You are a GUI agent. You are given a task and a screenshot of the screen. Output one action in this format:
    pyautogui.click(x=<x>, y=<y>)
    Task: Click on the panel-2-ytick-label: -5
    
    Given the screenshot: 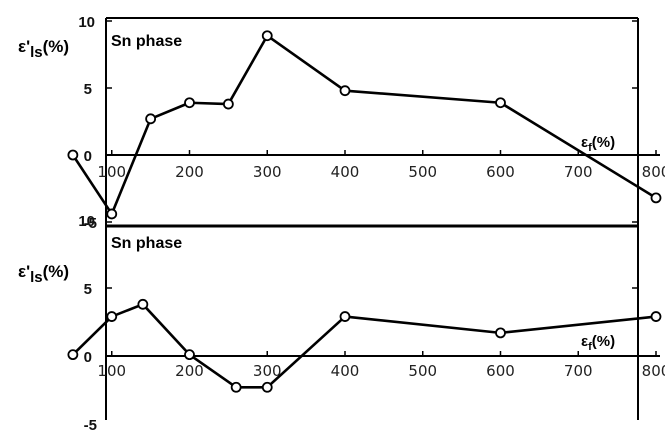 What is the action you would take?
    pyautogui.click(x=90, y=423)
    